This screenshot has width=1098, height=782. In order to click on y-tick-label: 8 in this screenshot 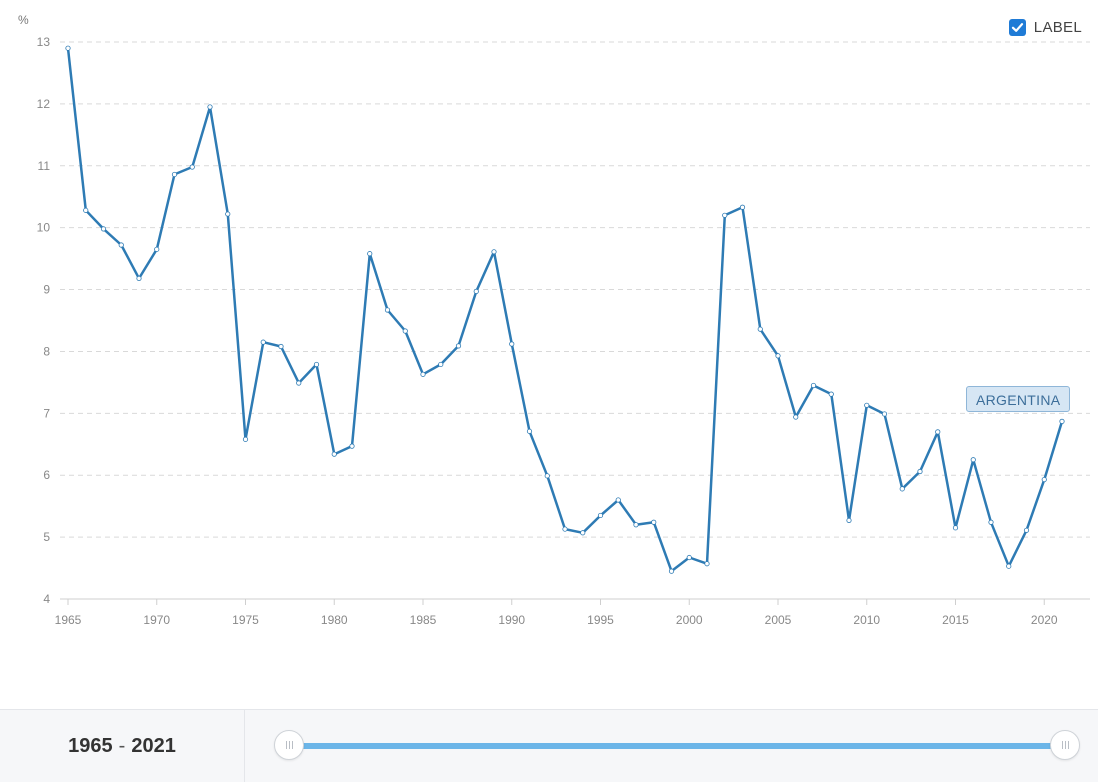, I will do `click(46, 351)`.